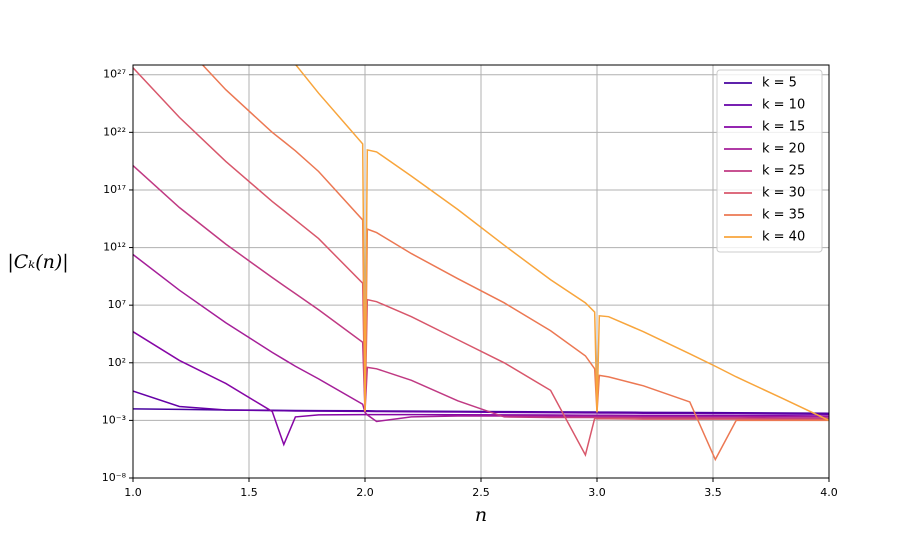 The width and height of the screenshot is (897, 538). I want to click on x-tick-label: 3.5, so click(713, 492).